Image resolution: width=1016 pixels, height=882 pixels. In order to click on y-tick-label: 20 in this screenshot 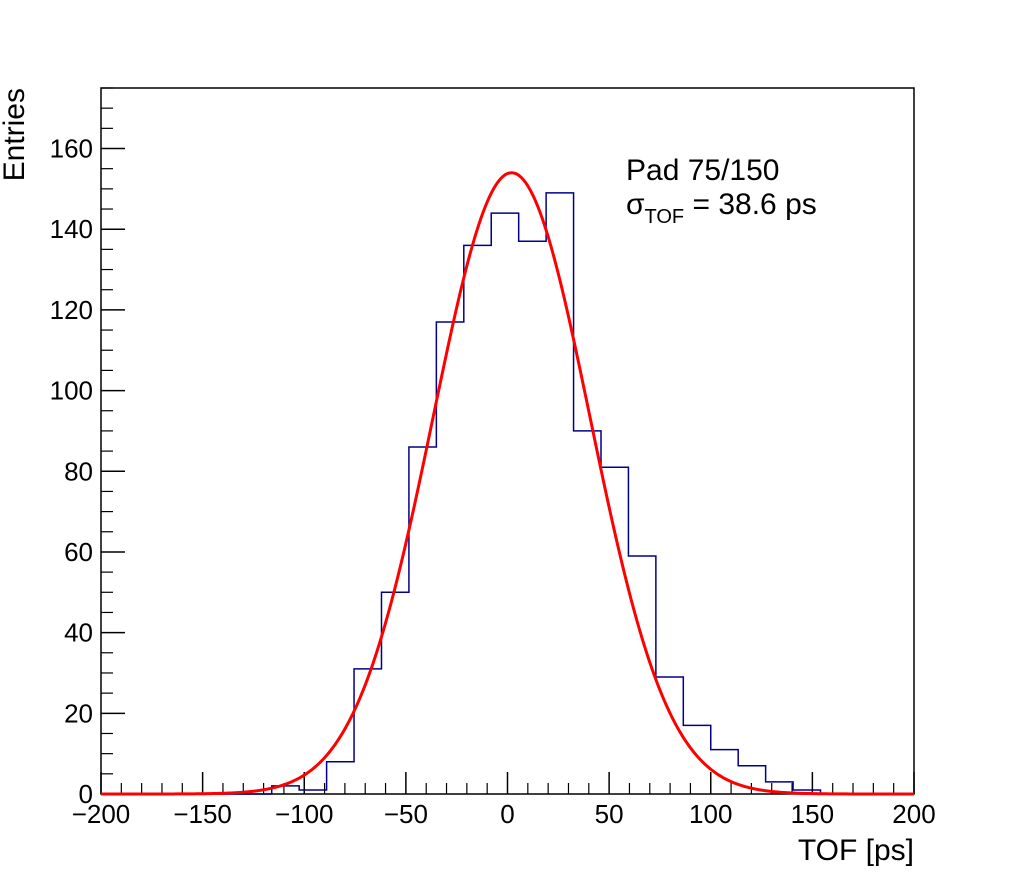, I will do `click(78, 713)`.